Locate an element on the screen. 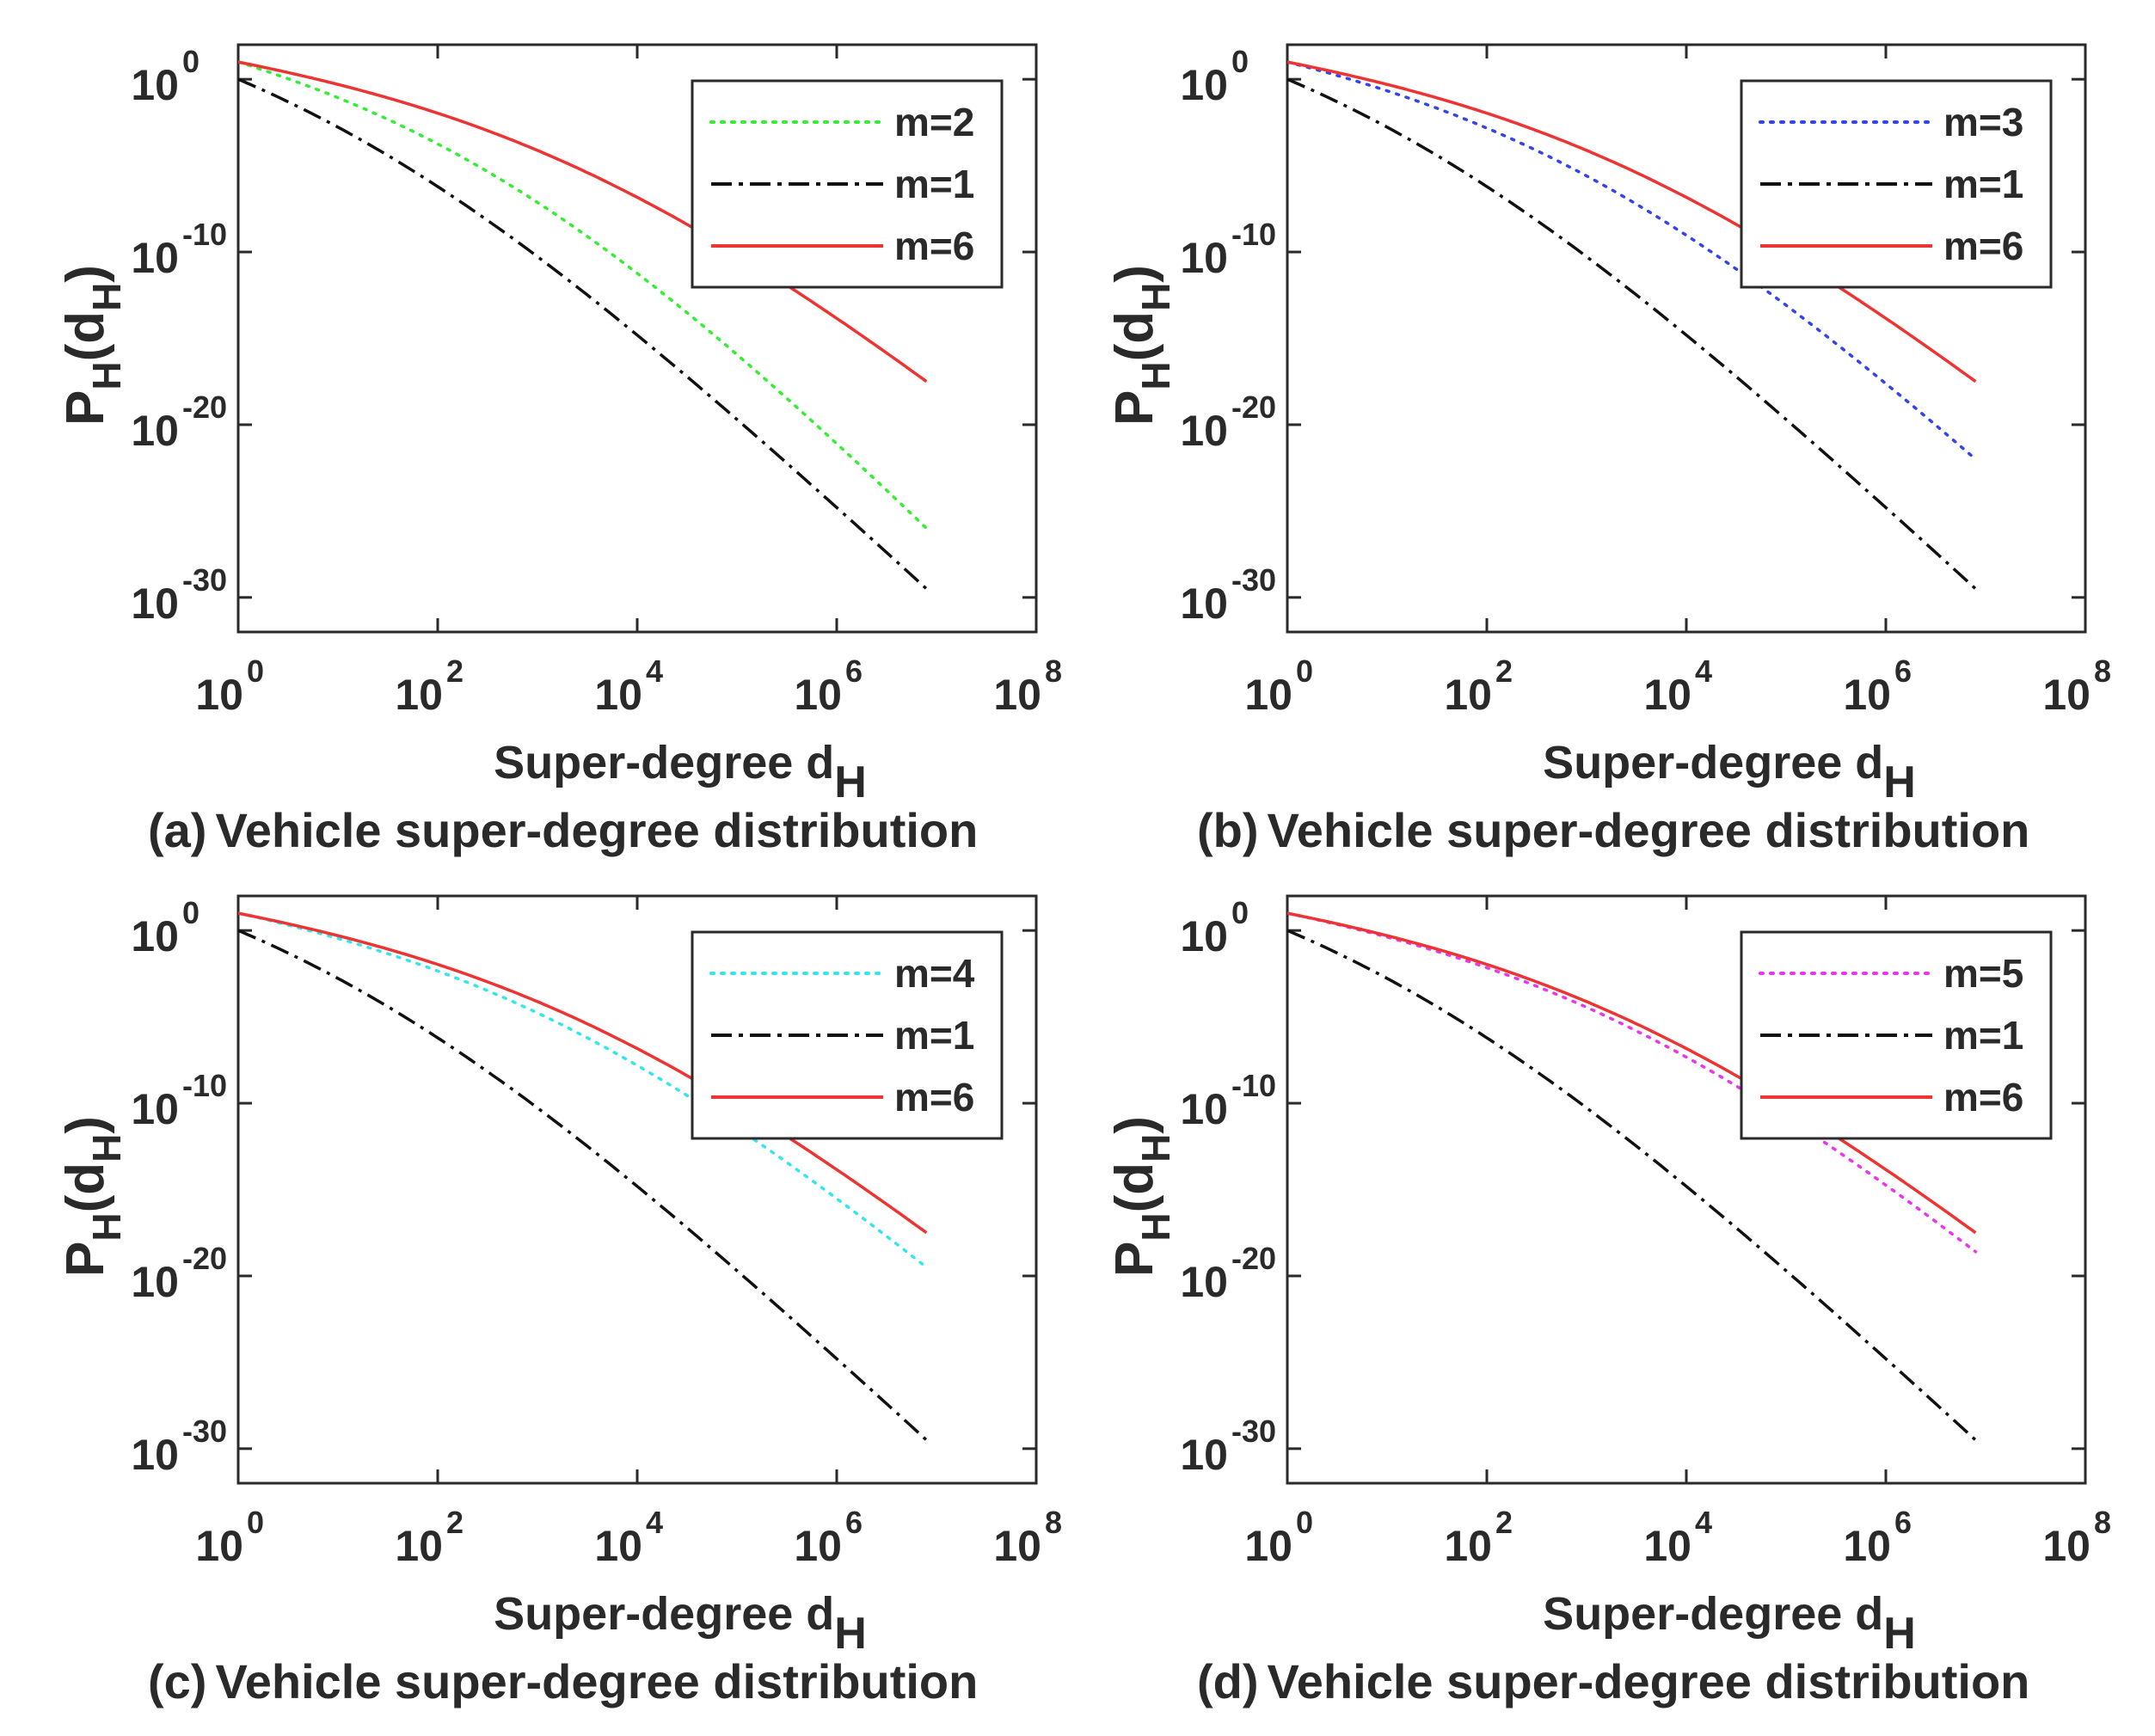 Image resolution: width=2155 pixels, height=1736 pixels. legend-label: m=4 is located at coordinates (934, 974).